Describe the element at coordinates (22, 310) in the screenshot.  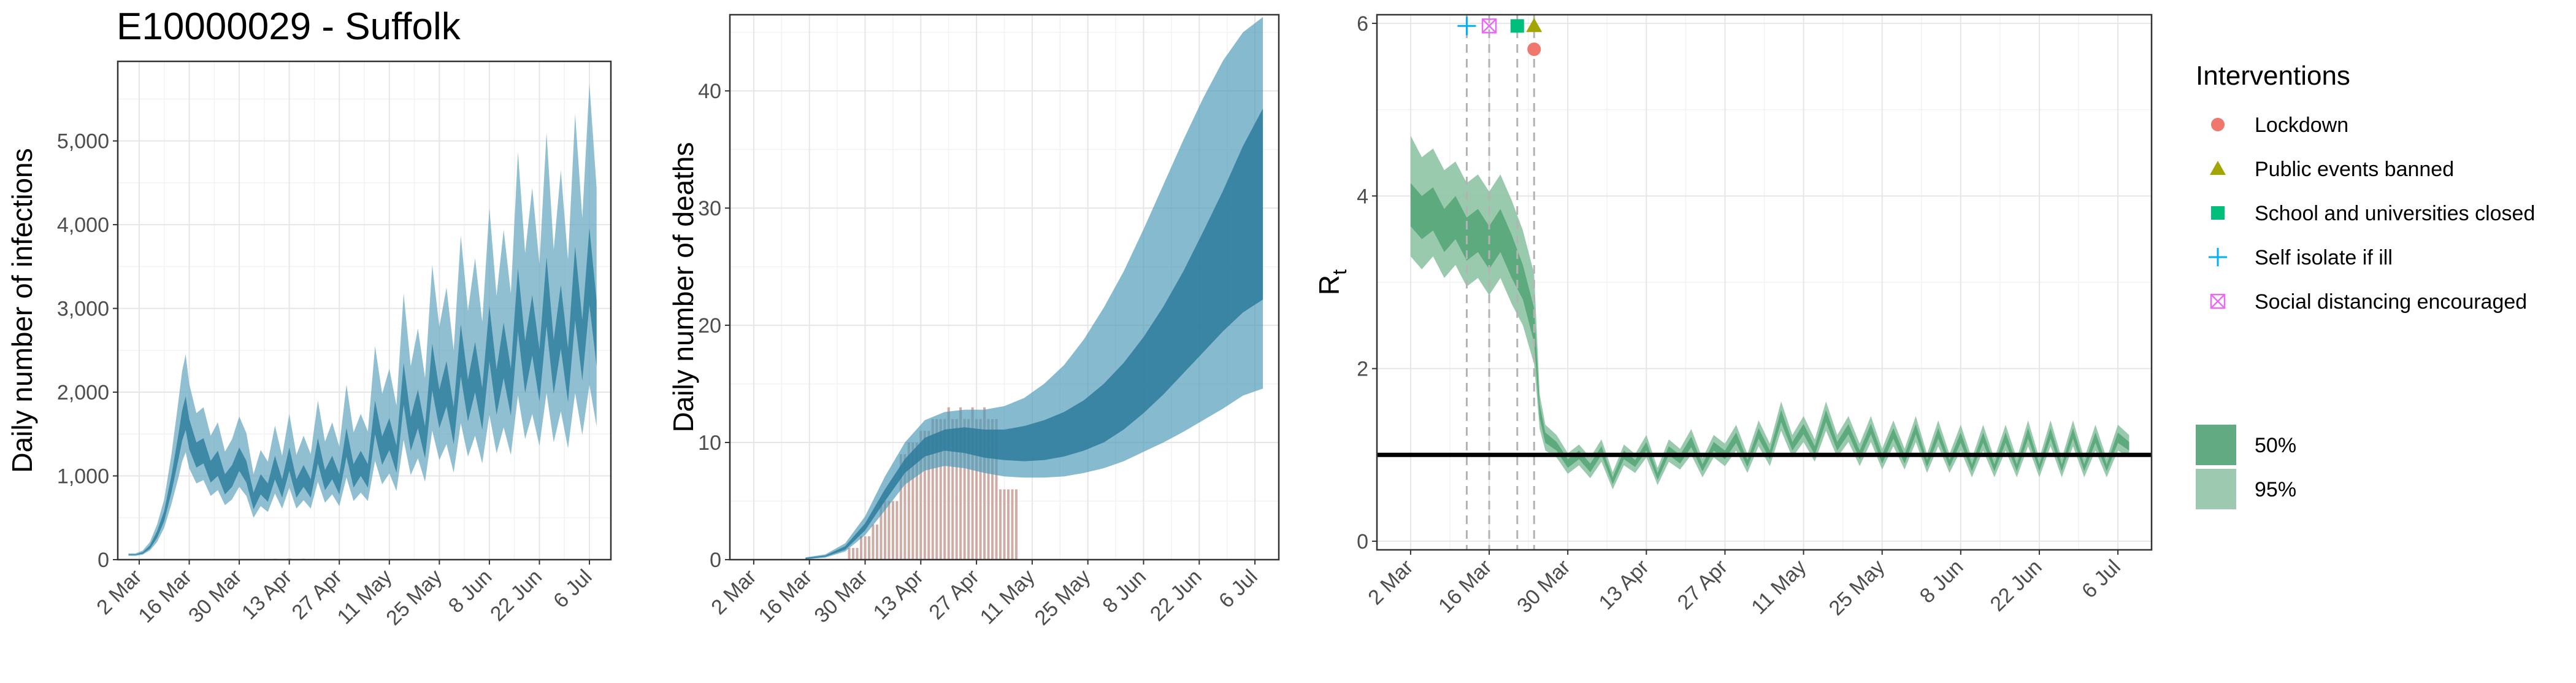
I see `y-axis-title: Daily number of infections` at that location.